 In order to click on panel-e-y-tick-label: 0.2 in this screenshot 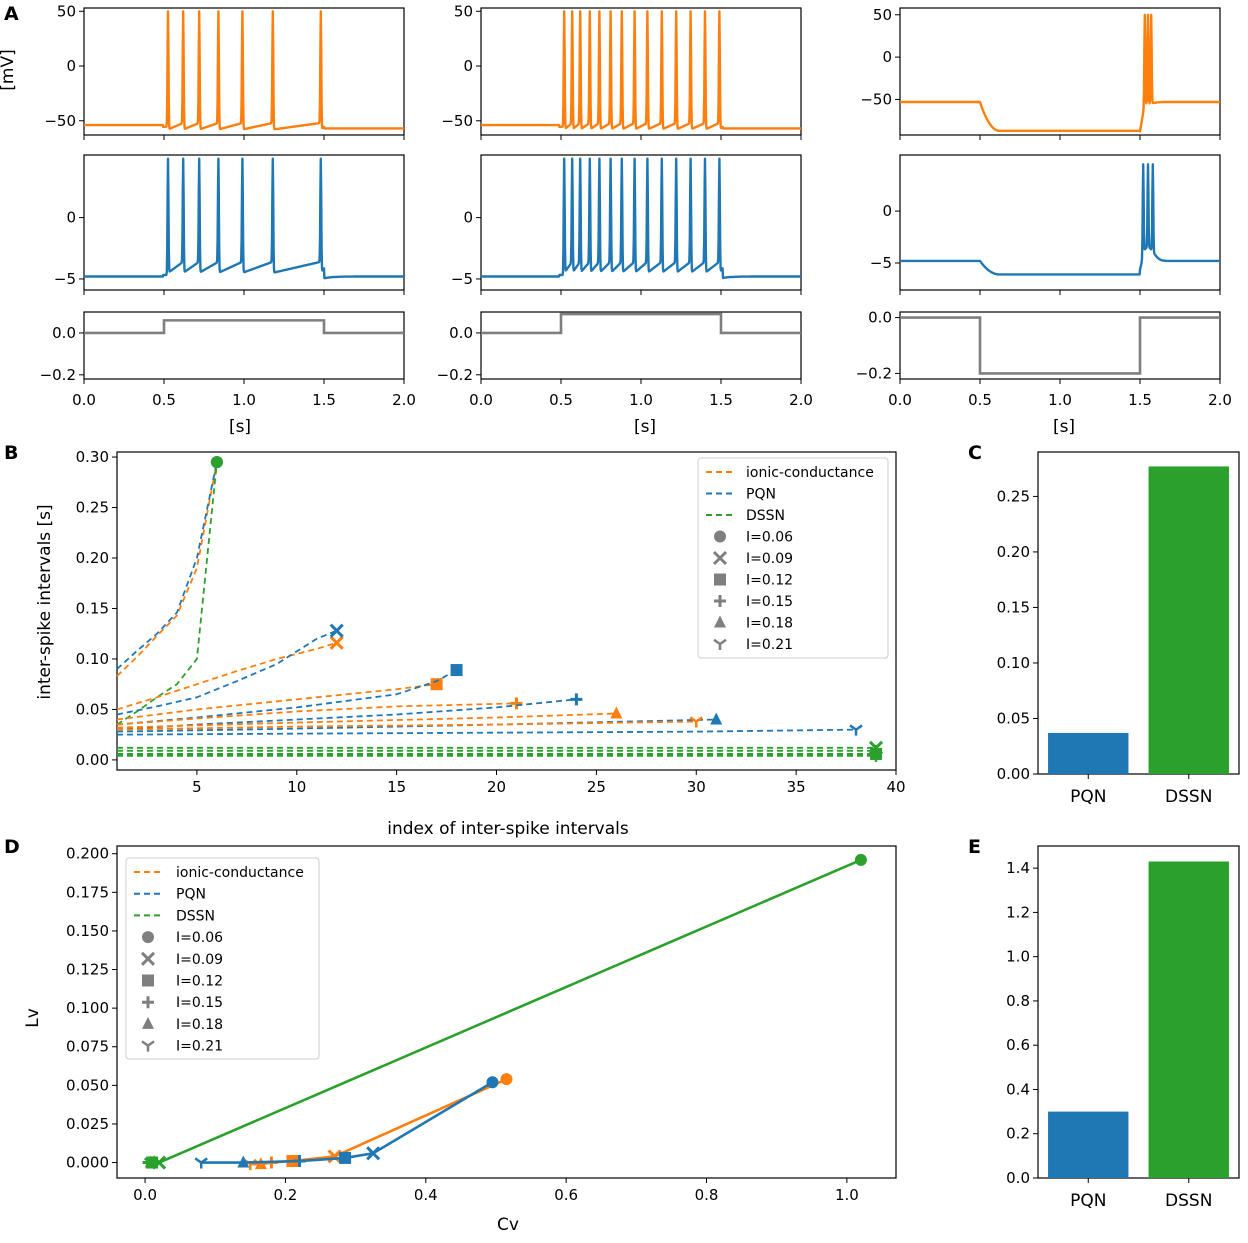, I will do `click(1018, 1134)`.